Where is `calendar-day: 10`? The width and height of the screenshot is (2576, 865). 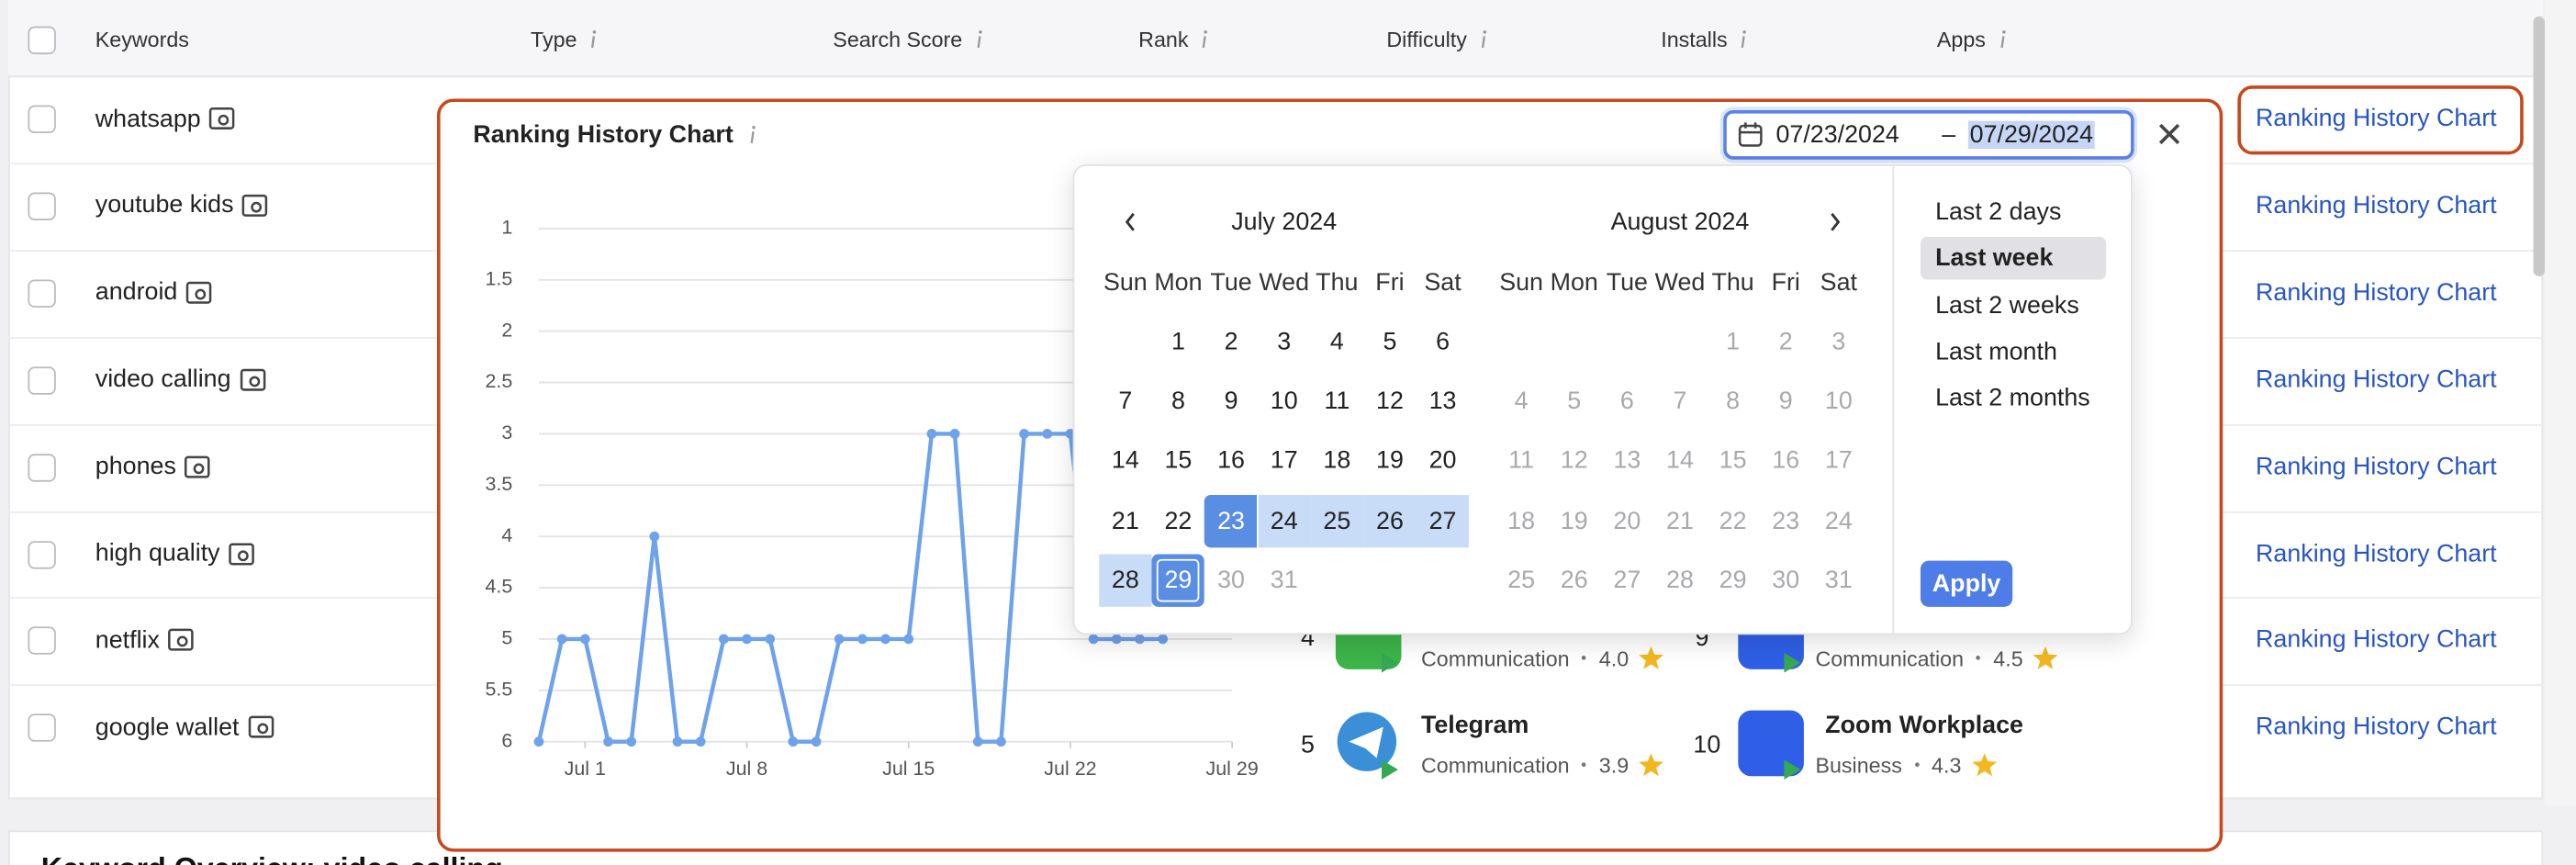
calendar-day: 10 is located at coordinates (1284, 402).